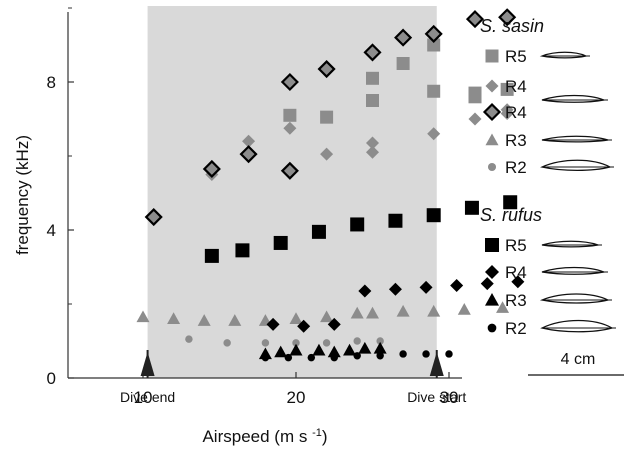 The height and width of the screenshot is (454, 636). What do you see at coordinates (143, 397) in the screenshot?
I see `x-tick-label: 10` at bounding box center [143, 397].